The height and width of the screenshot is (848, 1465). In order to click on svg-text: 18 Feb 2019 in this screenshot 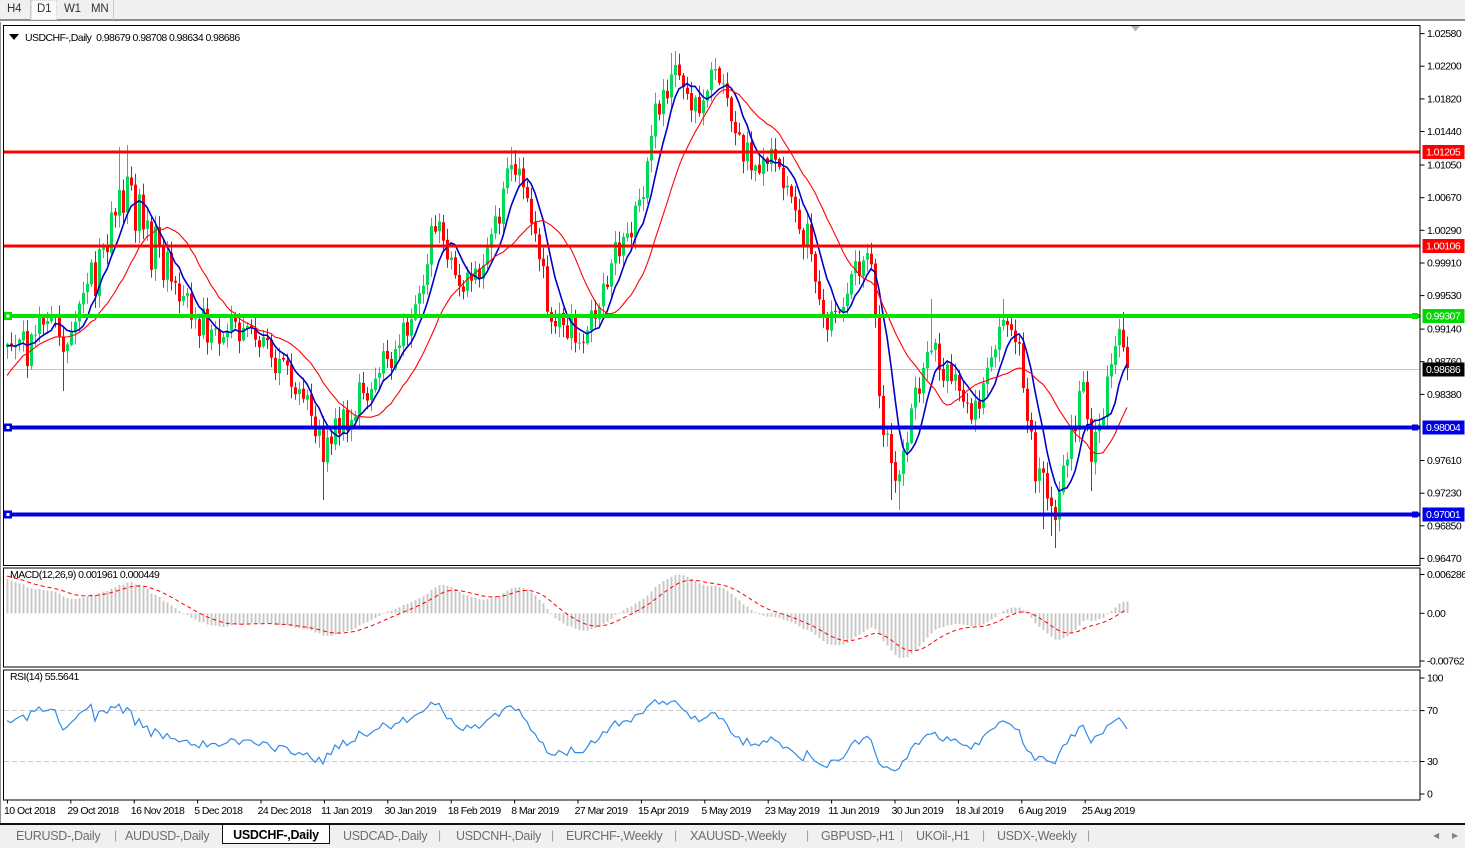, I will do `click(475, 811)`.